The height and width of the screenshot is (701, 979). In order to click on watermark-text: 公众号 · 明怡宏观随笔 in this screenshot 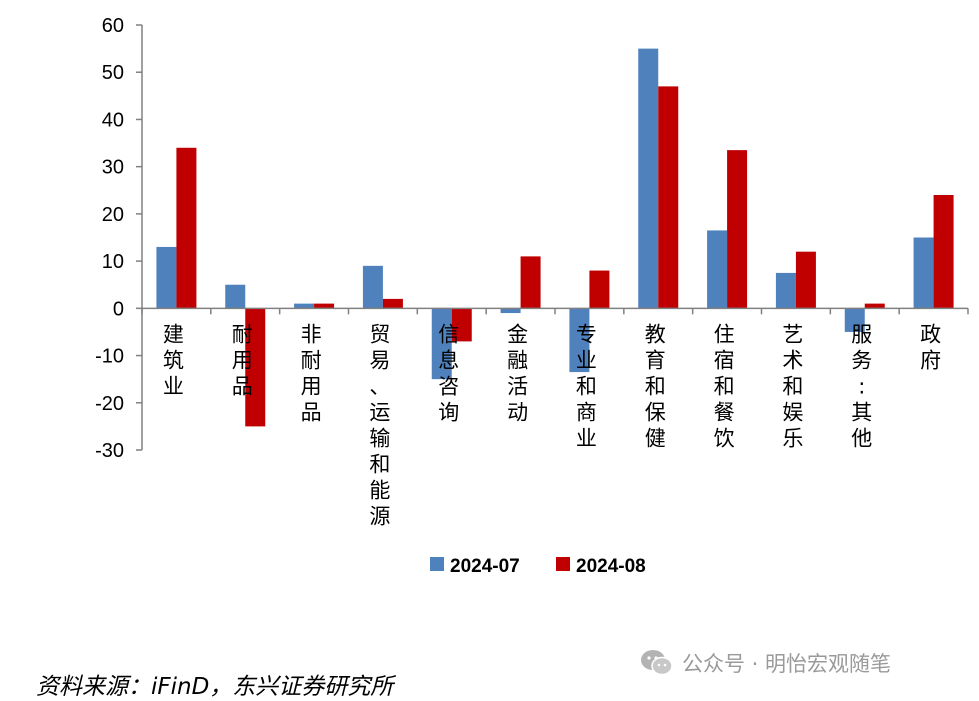, I will do `click(787, 664)`.